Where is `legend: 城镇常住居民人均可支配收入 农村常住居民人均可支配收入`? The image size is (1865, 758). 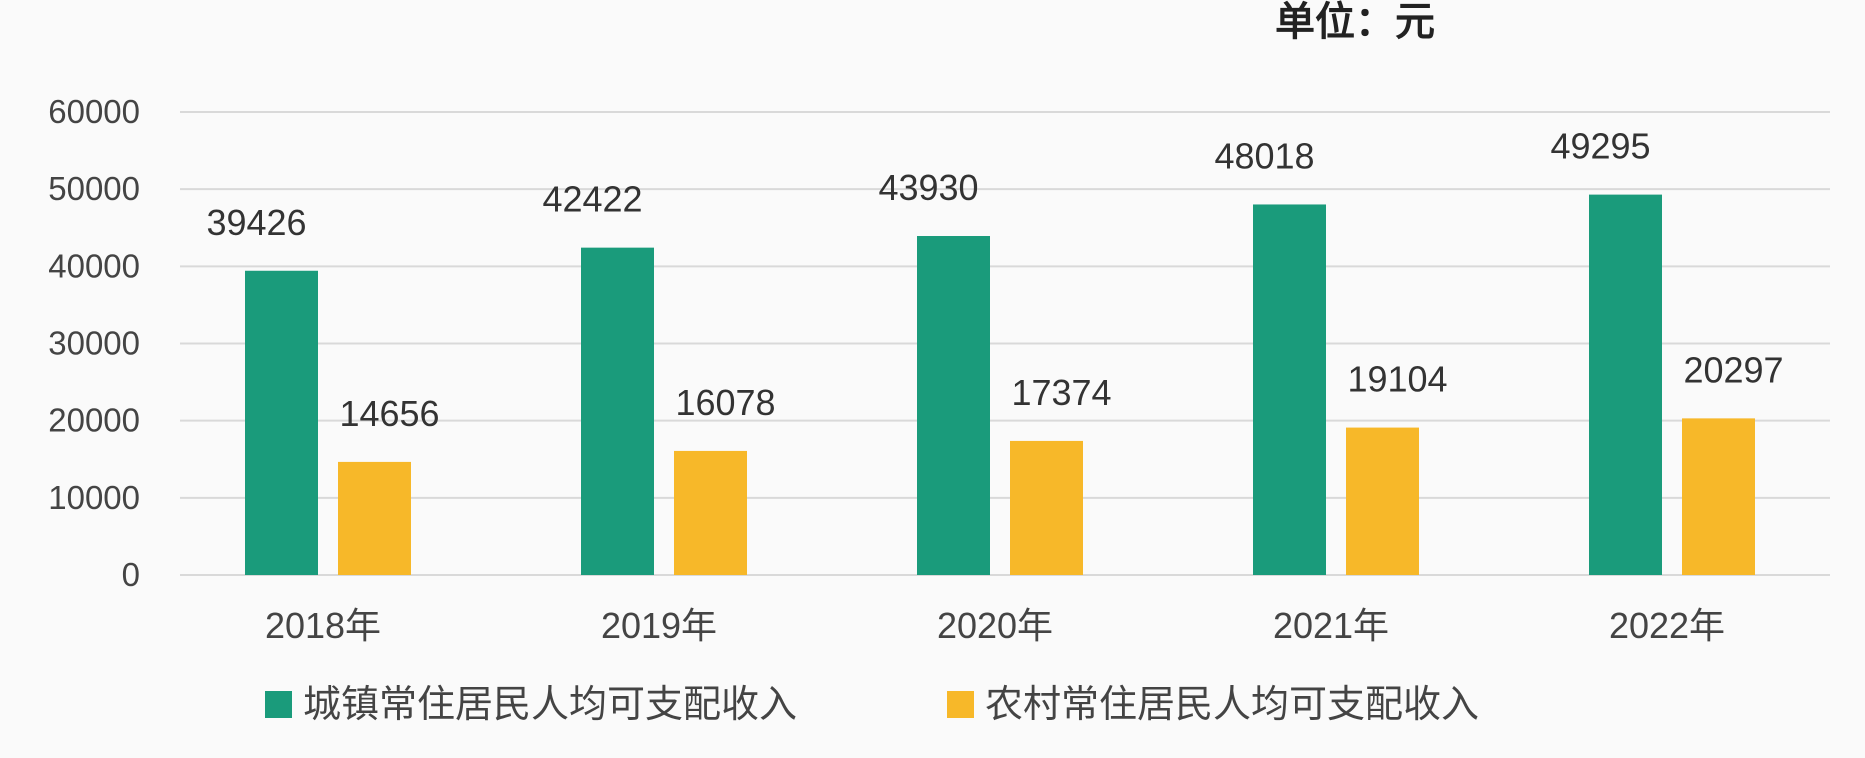 legend: 城镇常住居民人均可支配收入 农村常住居民人均可支配收入 is located at coordinates (872, 705).